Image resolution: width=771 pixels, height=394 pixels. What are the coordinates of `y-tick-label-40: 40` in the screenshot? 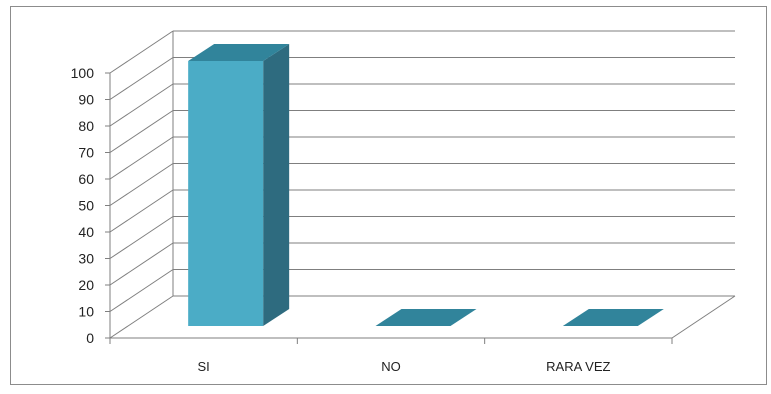 It's located at (86, 232).